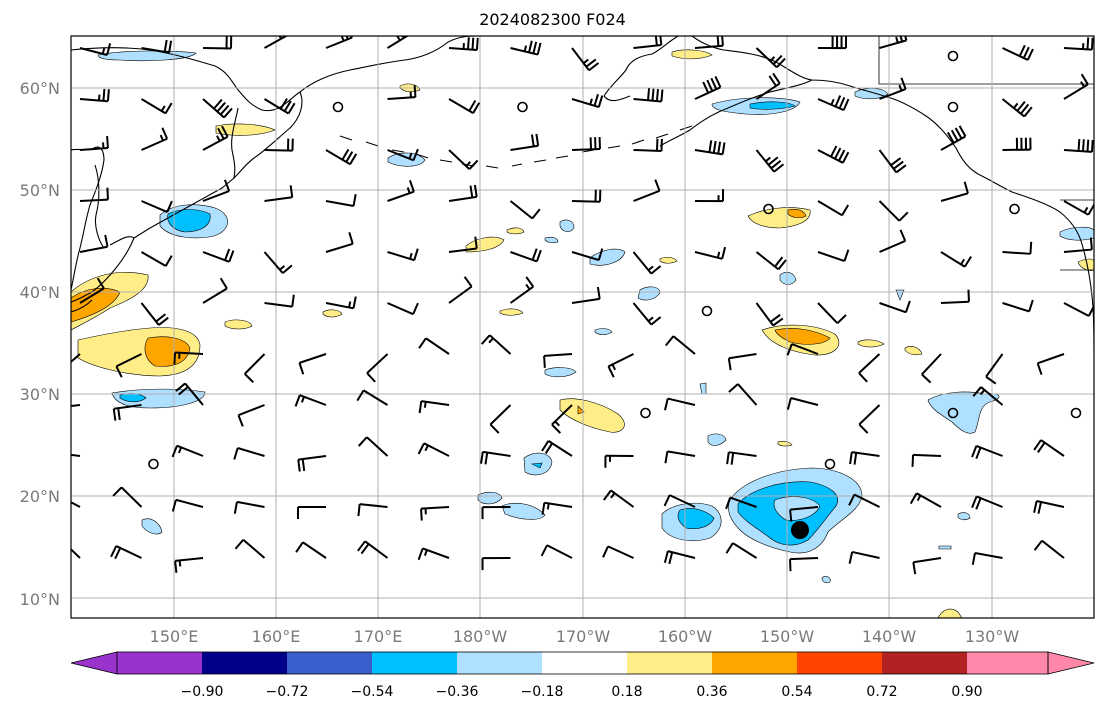 The image size is (1105, 712). What do you see at coordinates (202, 692) in the screenshot?
I see `colorbar-tick-label: −0.90` at bounding box center [202, 692].